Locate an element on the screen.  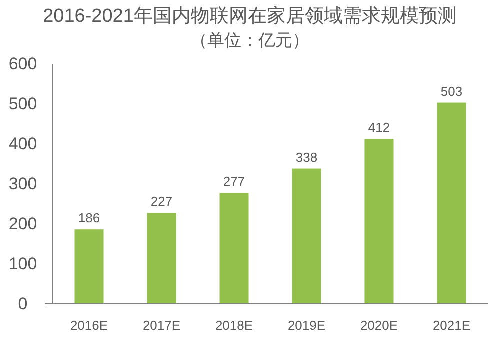
data-label: 503 is located at coordinates (451, 91).